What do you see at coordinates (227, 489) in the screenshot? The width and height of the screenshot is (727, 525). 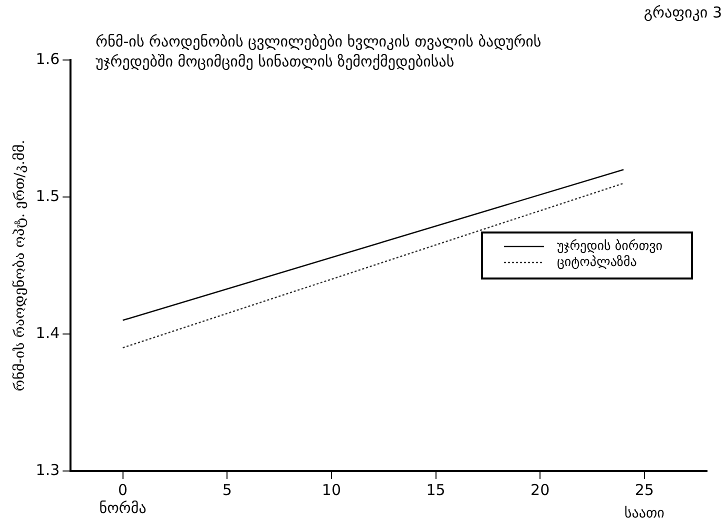 I see `x-tick-label: 5` at bounding box center [227, 489].